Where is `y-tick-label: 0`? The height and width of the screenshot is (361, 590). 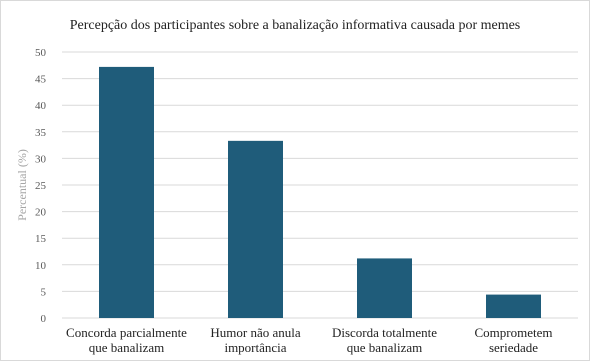 y-tick-label: 0 is located at coordinates (44, 319).